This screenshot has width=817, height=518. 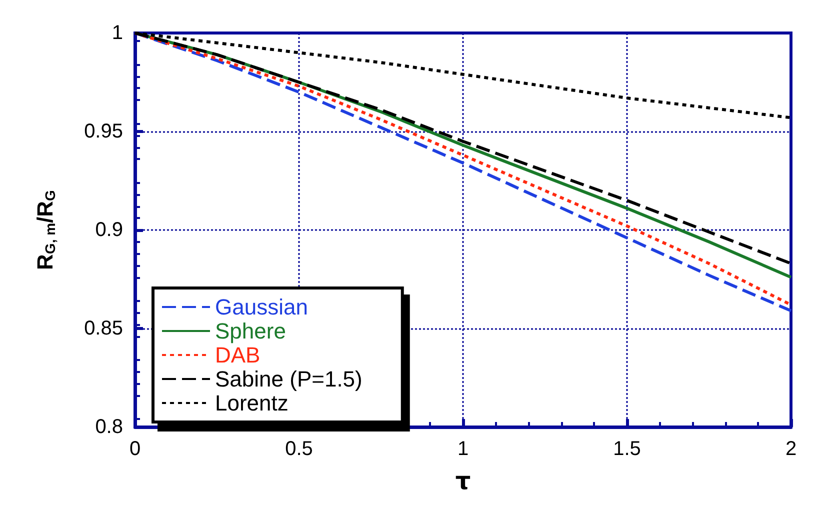 What do you see at coordinates (250, 331) in the screenshot?
I see `legend-label: Sphere` at bounding box center [250, 331].